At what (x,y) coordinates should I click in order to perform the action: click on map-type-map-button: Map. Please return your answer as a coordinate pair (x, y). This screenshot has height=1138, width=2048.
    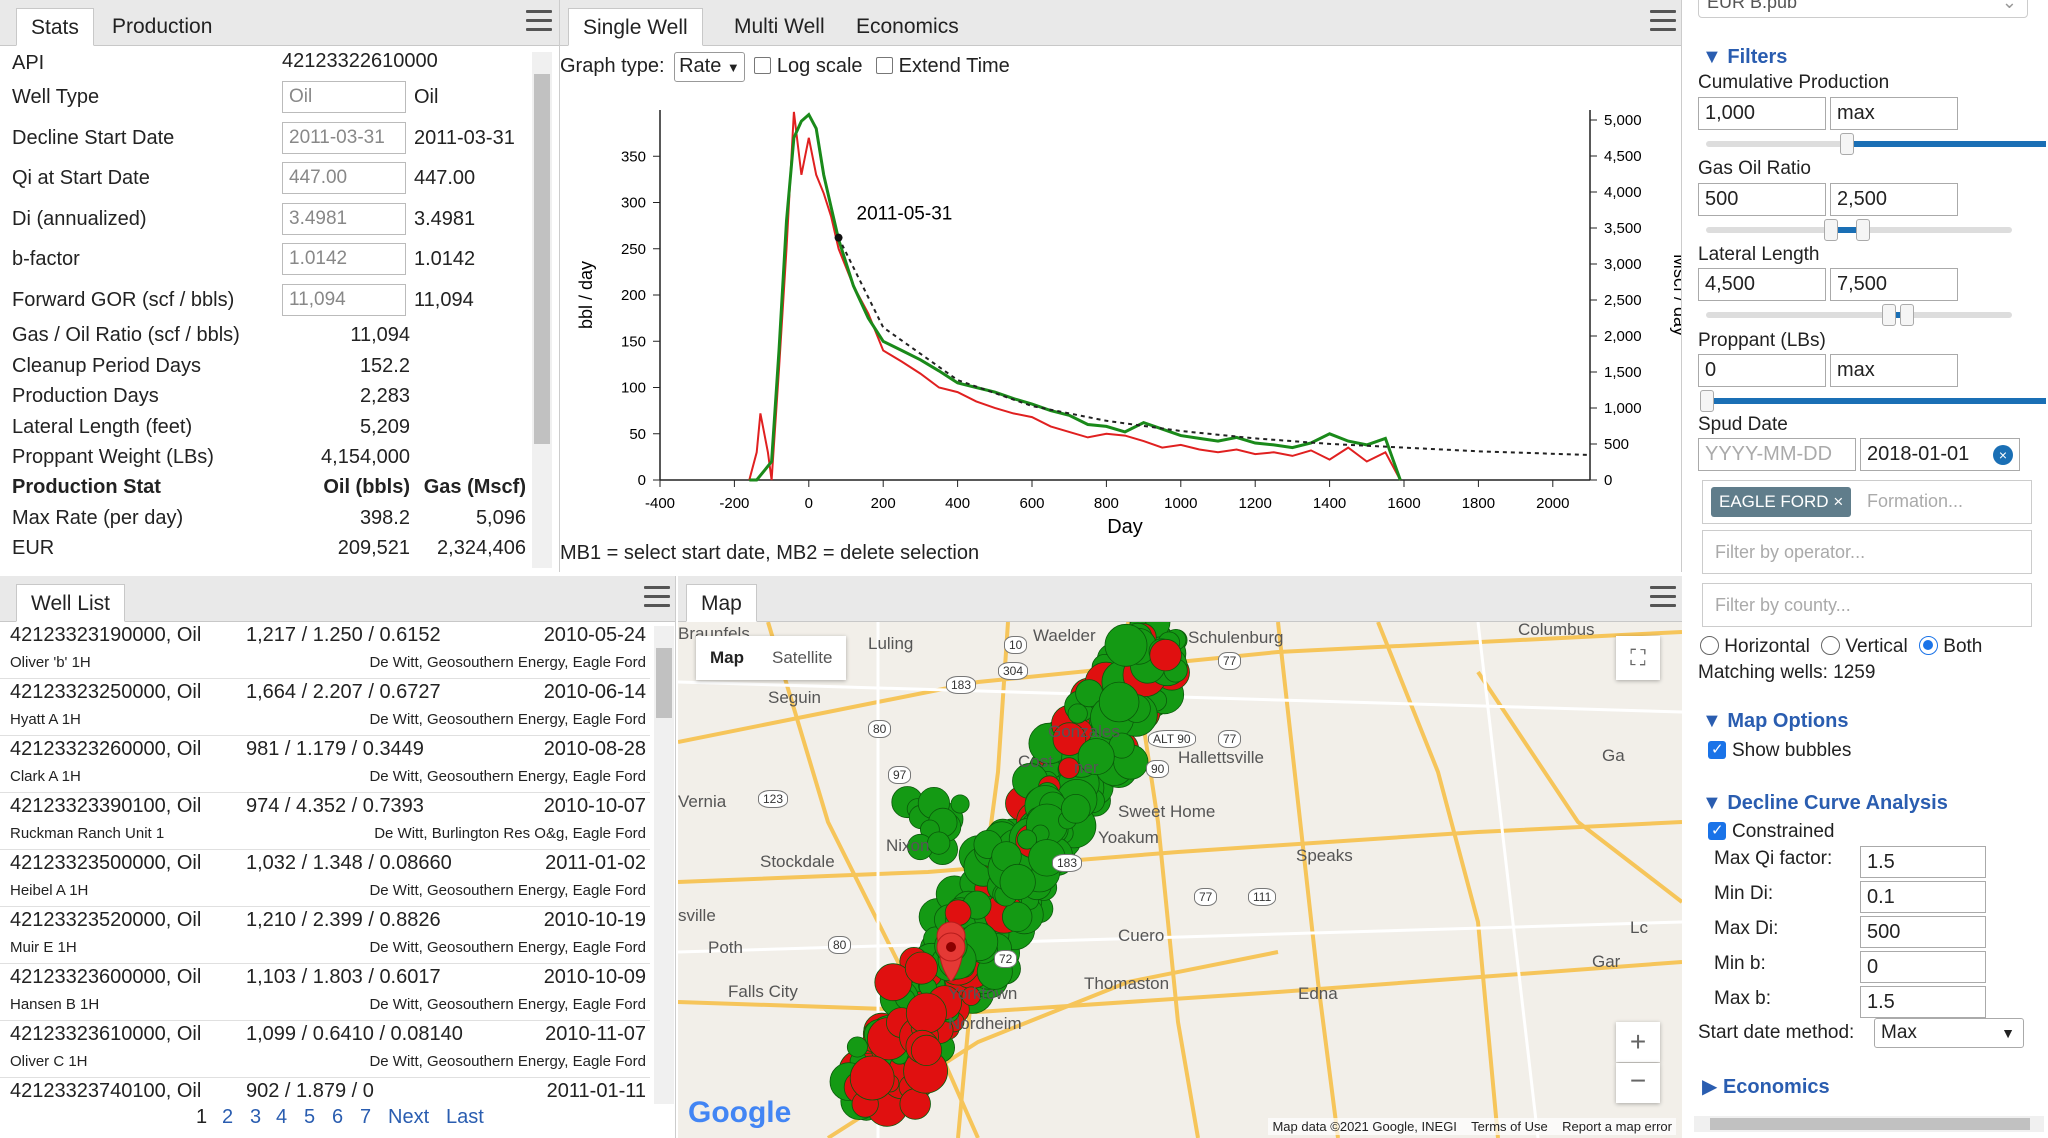
    Looking at the image, I should click on (727, 657).